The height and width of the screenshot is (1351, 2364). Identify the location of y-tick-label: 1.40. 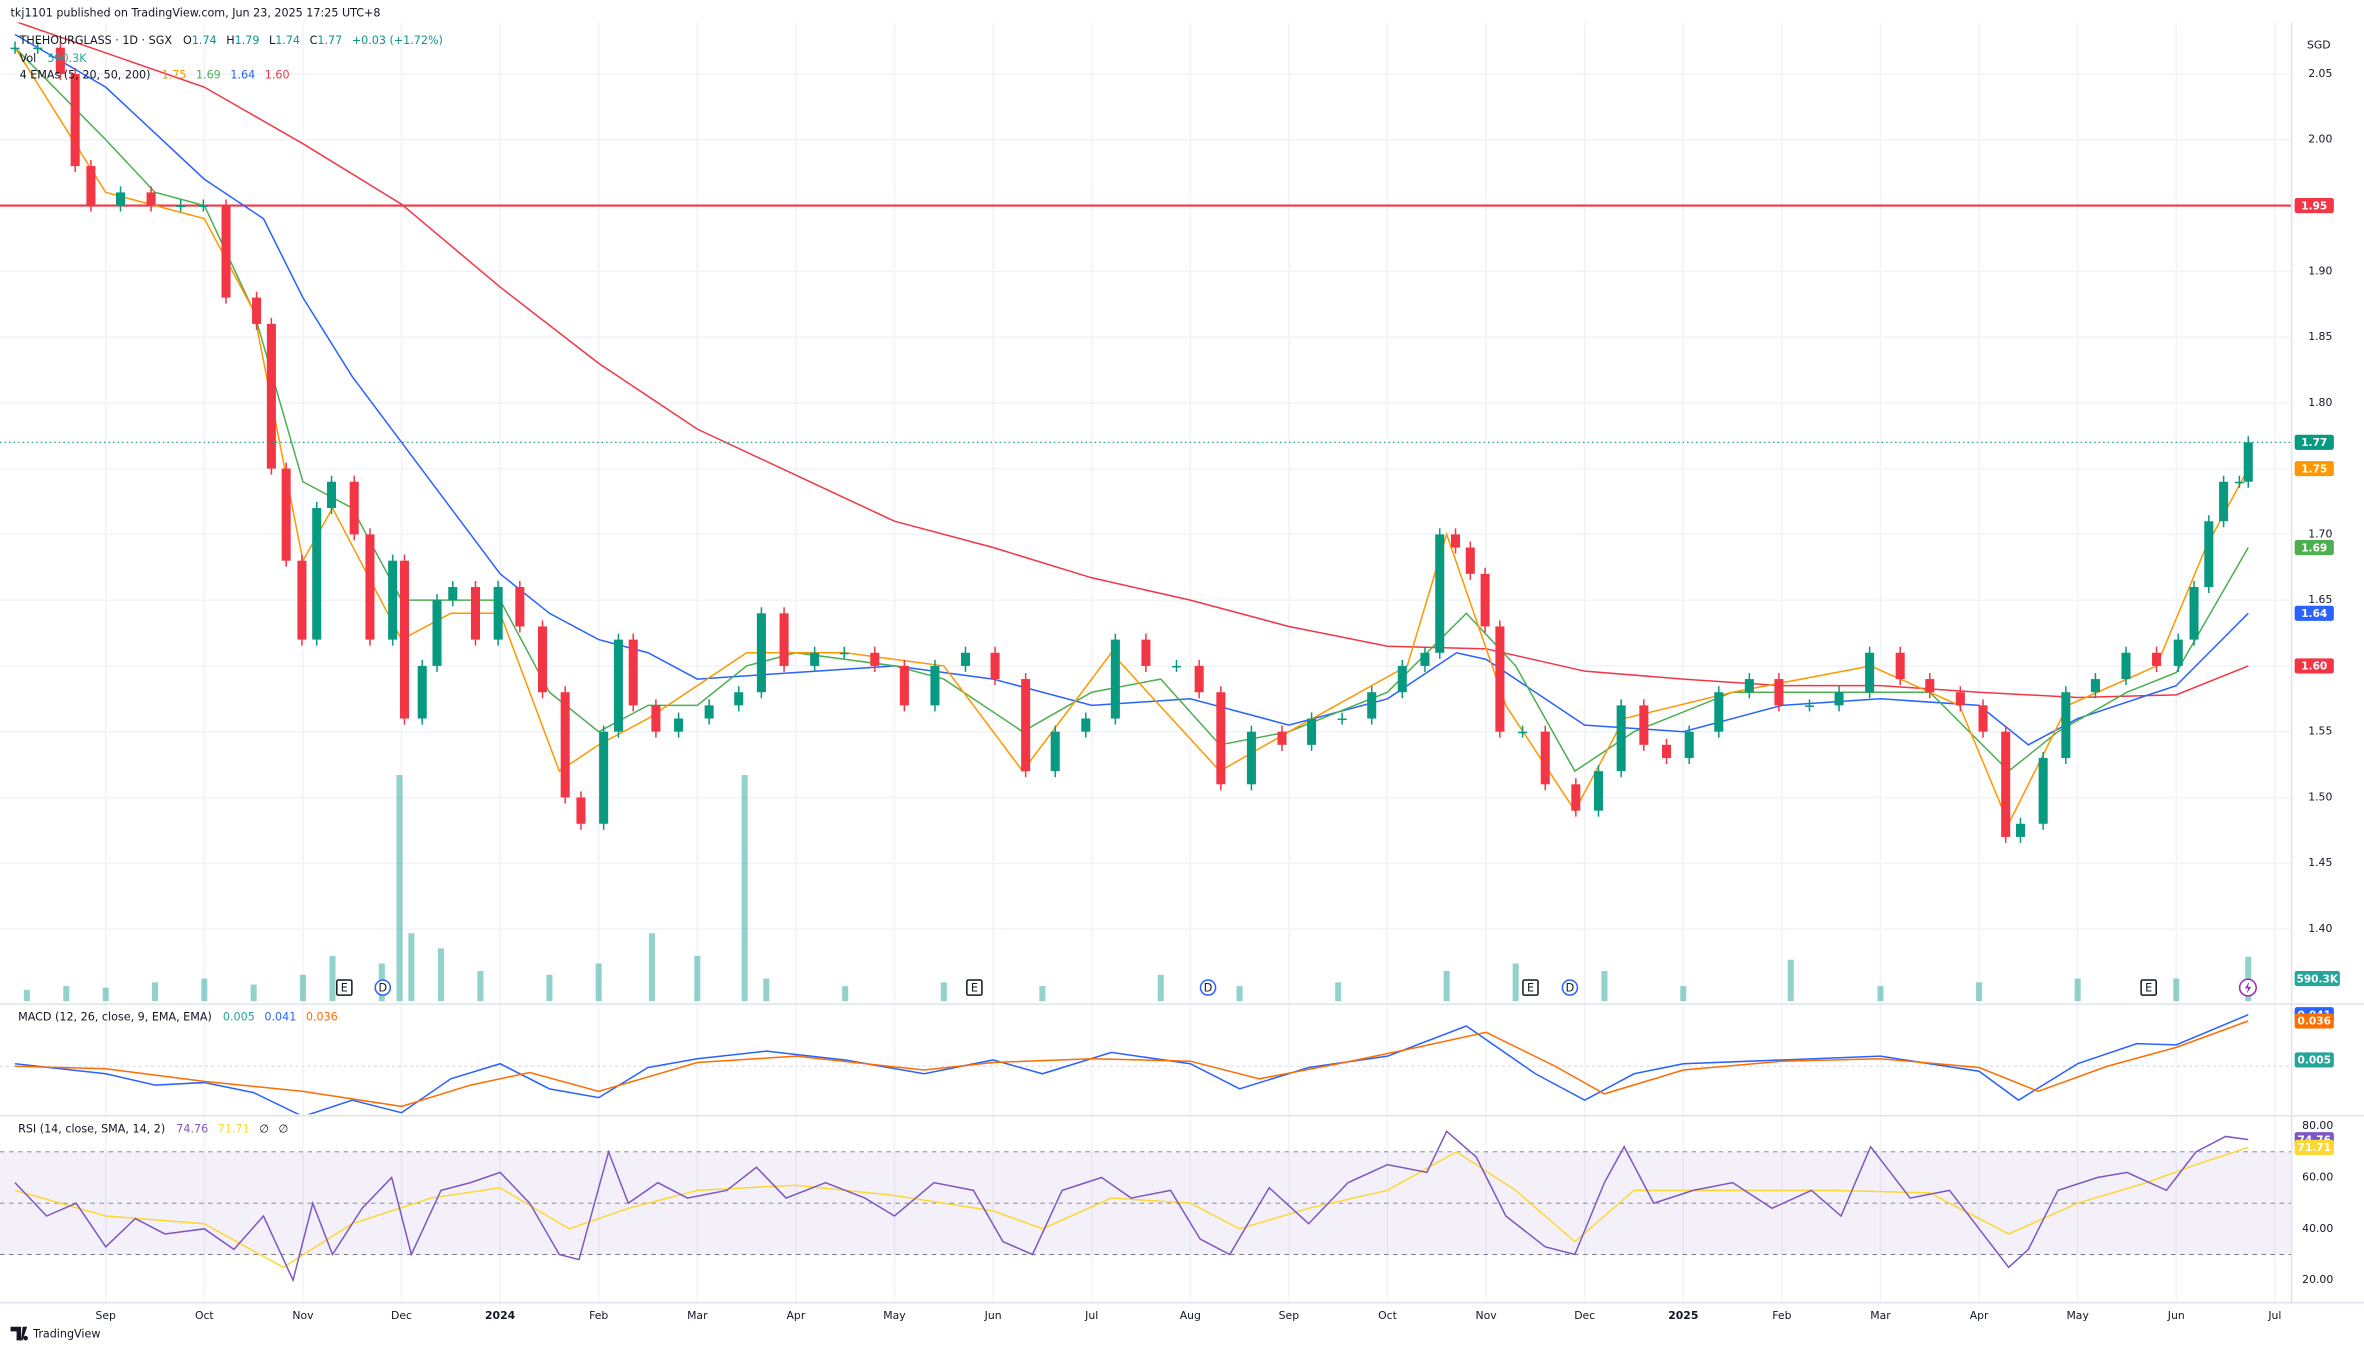
(2320, 928).